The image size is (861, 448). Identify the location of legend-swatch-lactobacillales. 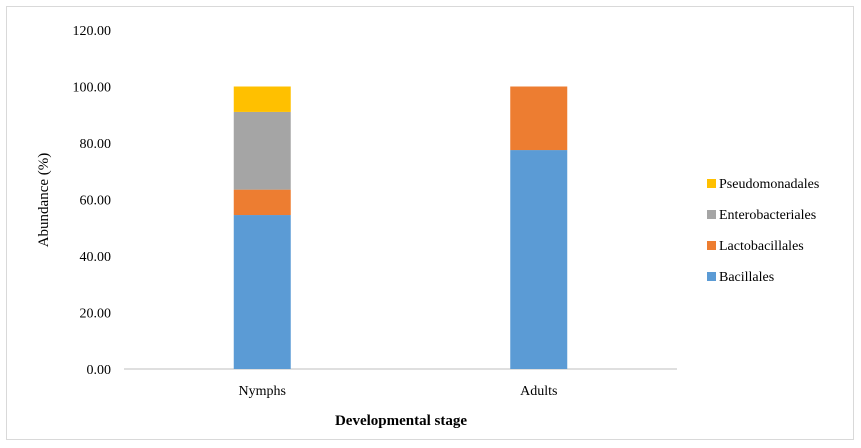
(711, 245).